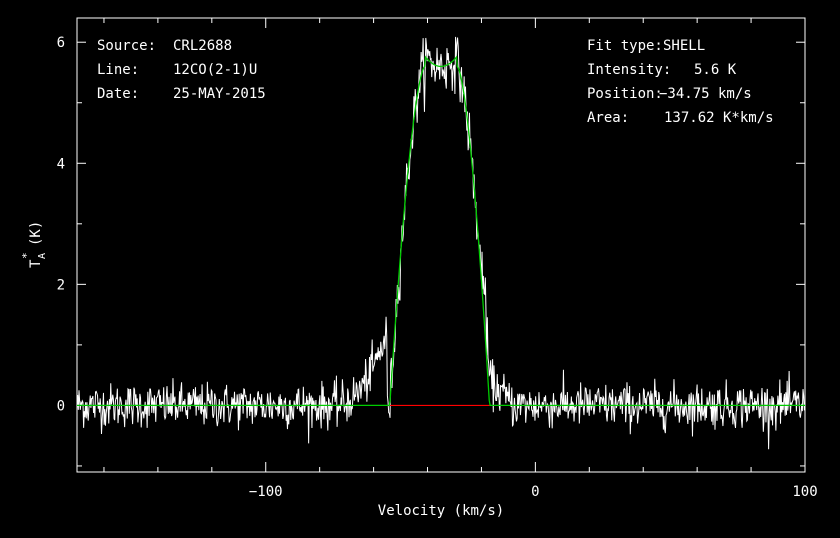 Image resolution: width=840 pixels, height=538 pixels. I want to click on x-axis-label: Velocity (km/s), so click(441, 511).